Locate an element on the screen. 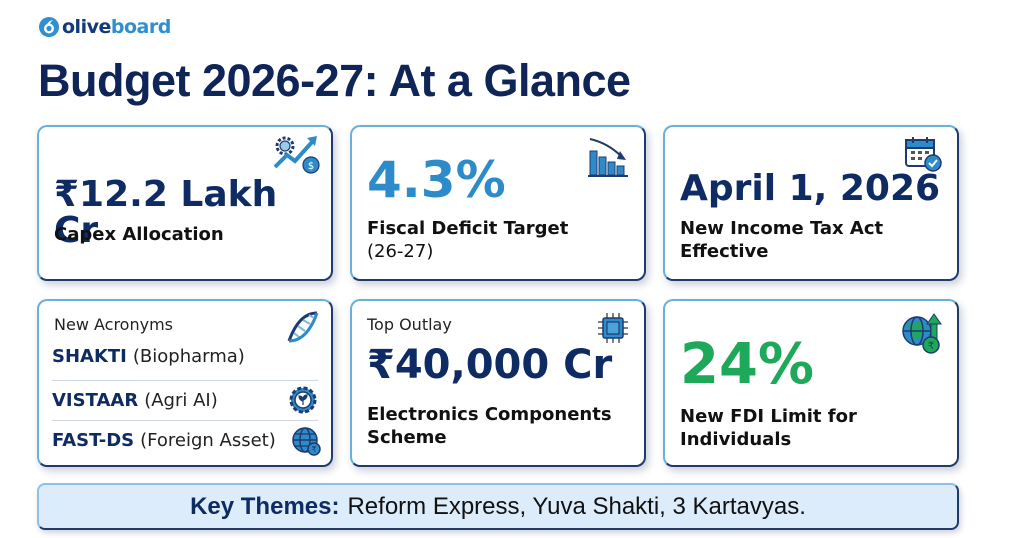 This screenshot has height=538, width=1024. acronym-item-vistaar: VISTAAR (Agri AI) is located at coordinates (135, 400).